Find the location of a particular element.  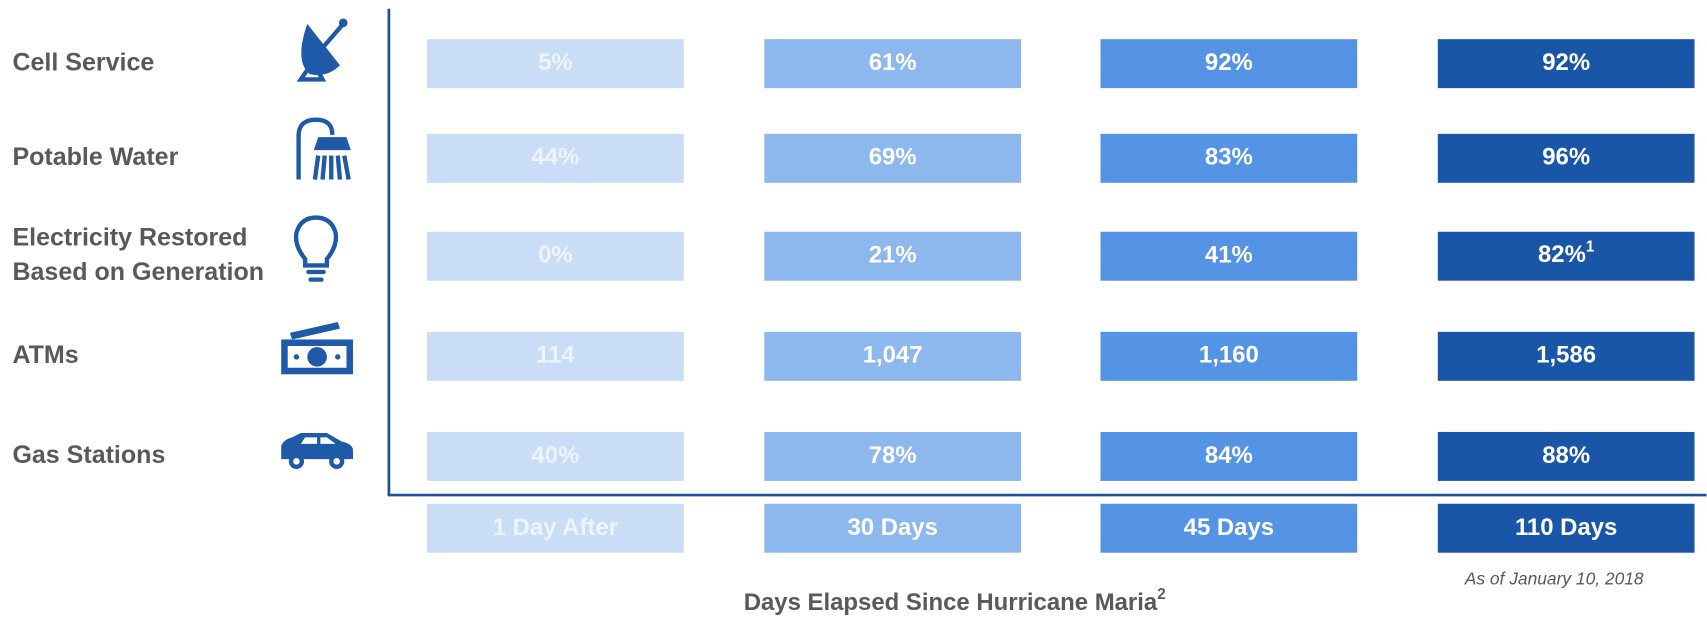

bulb-icon is located at coordinates (316, 248).